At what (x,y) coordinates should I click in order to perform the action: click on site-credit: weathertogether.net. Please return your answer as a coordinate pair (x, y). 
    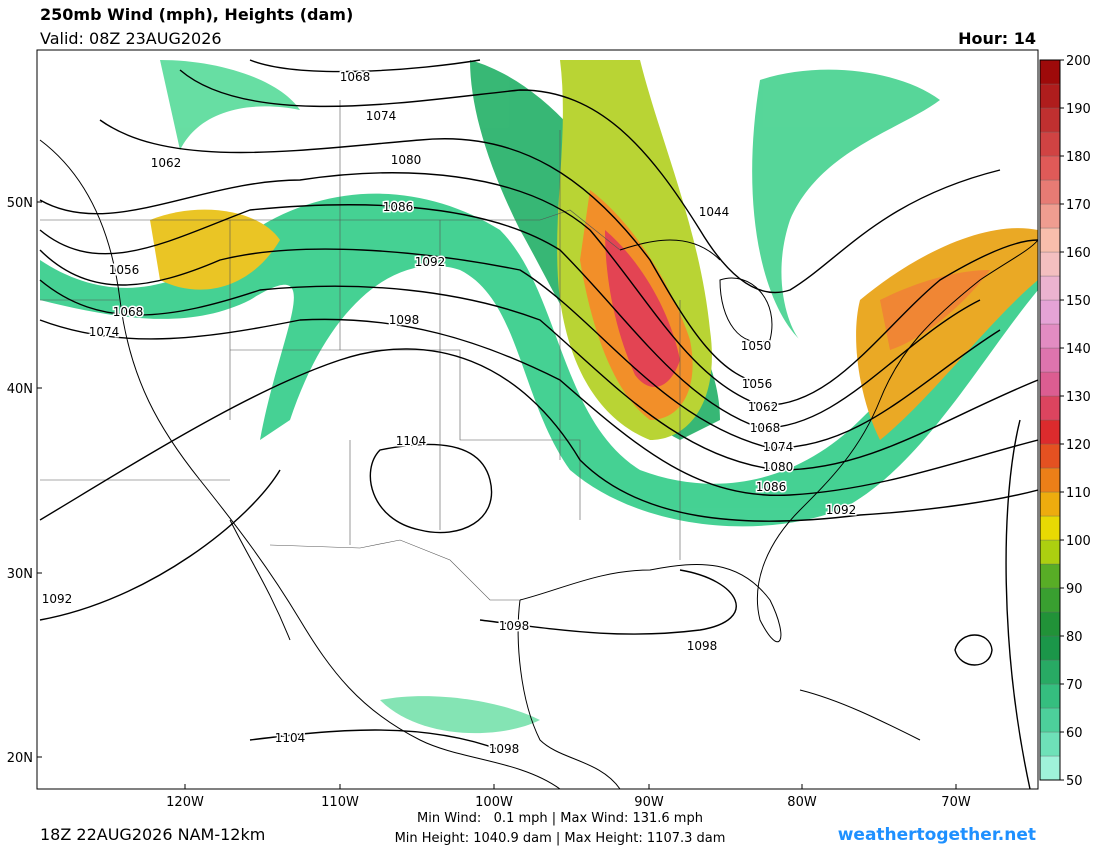
    Looking at the image, I should click on (937, 835).